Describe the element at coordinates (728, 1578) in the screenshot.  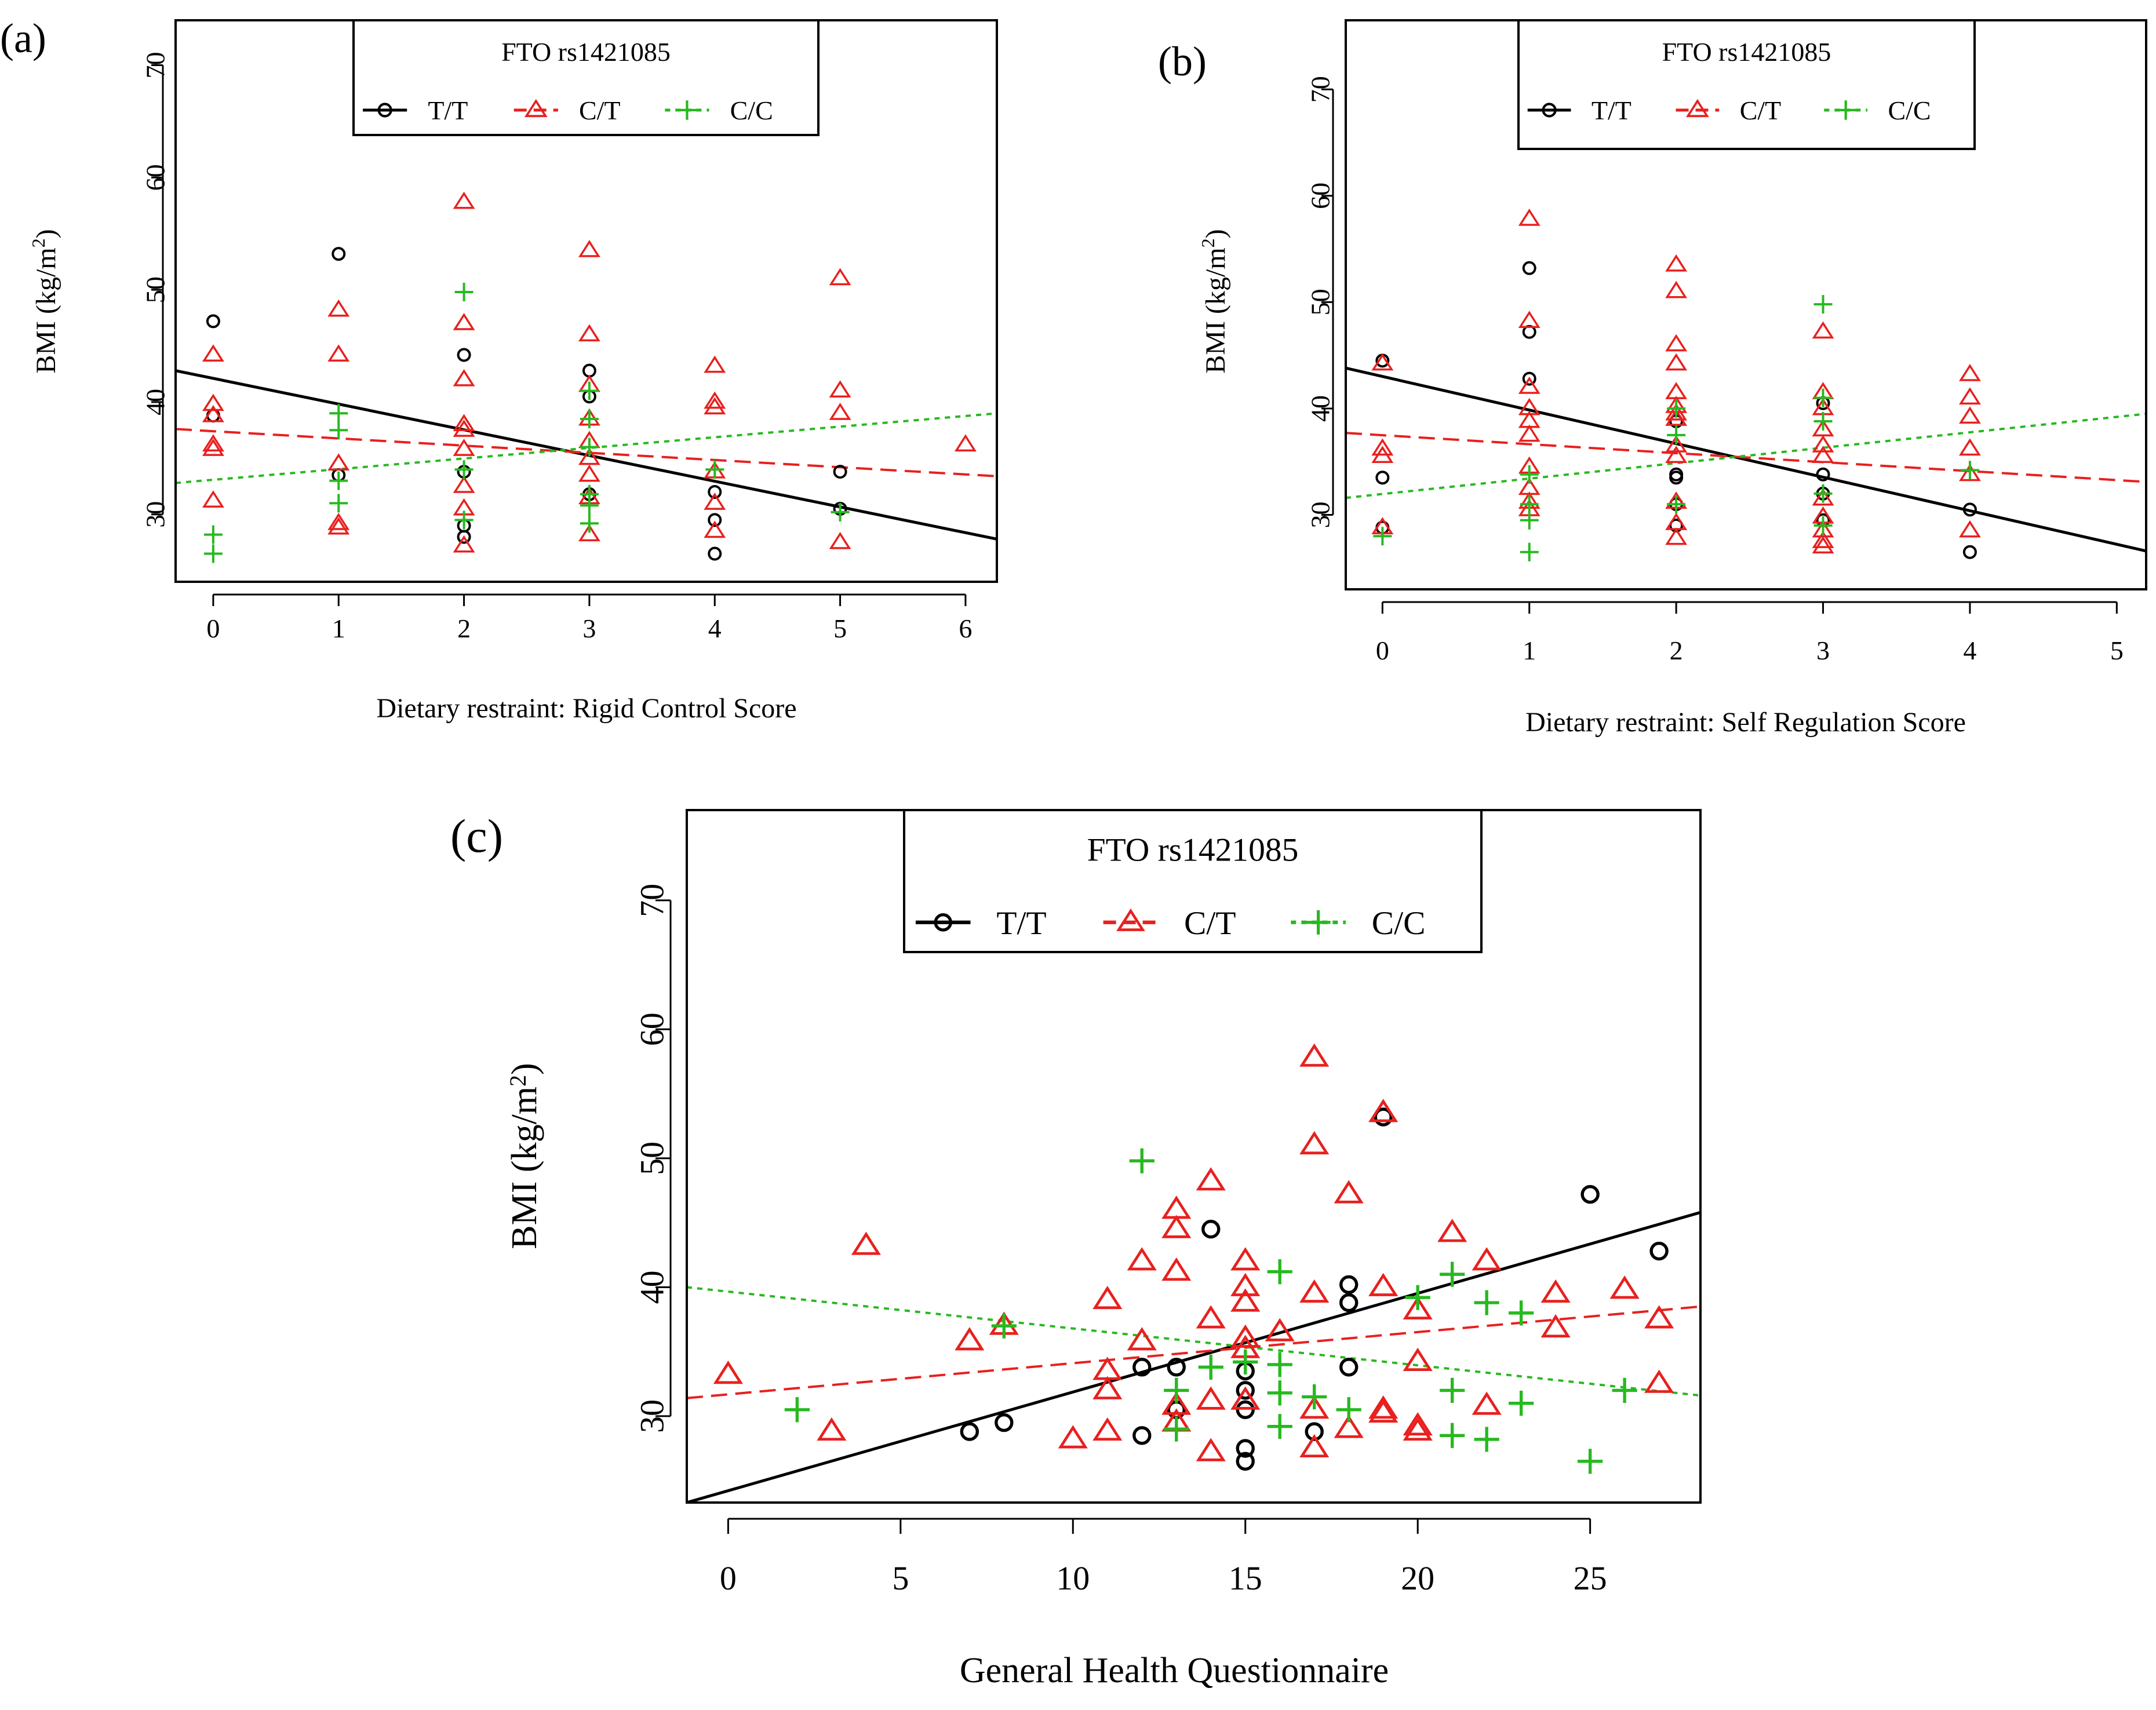
I see `x-tick-label: 0` at that location.